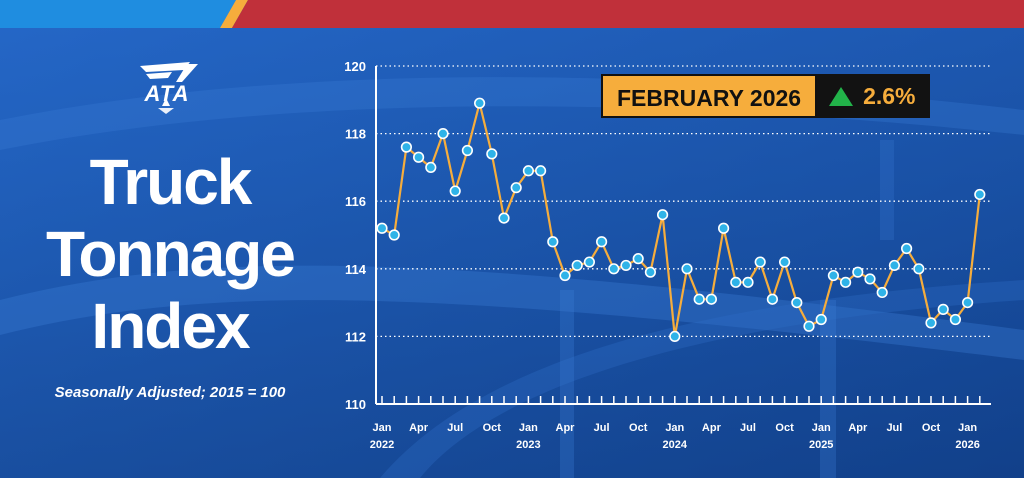 Image resolution: width=1024 pixels, height=478 pixels. What do you see at coordinates (512, 14) in the screenshot?
I see `top-stripe` at bounding box center [512, 14].